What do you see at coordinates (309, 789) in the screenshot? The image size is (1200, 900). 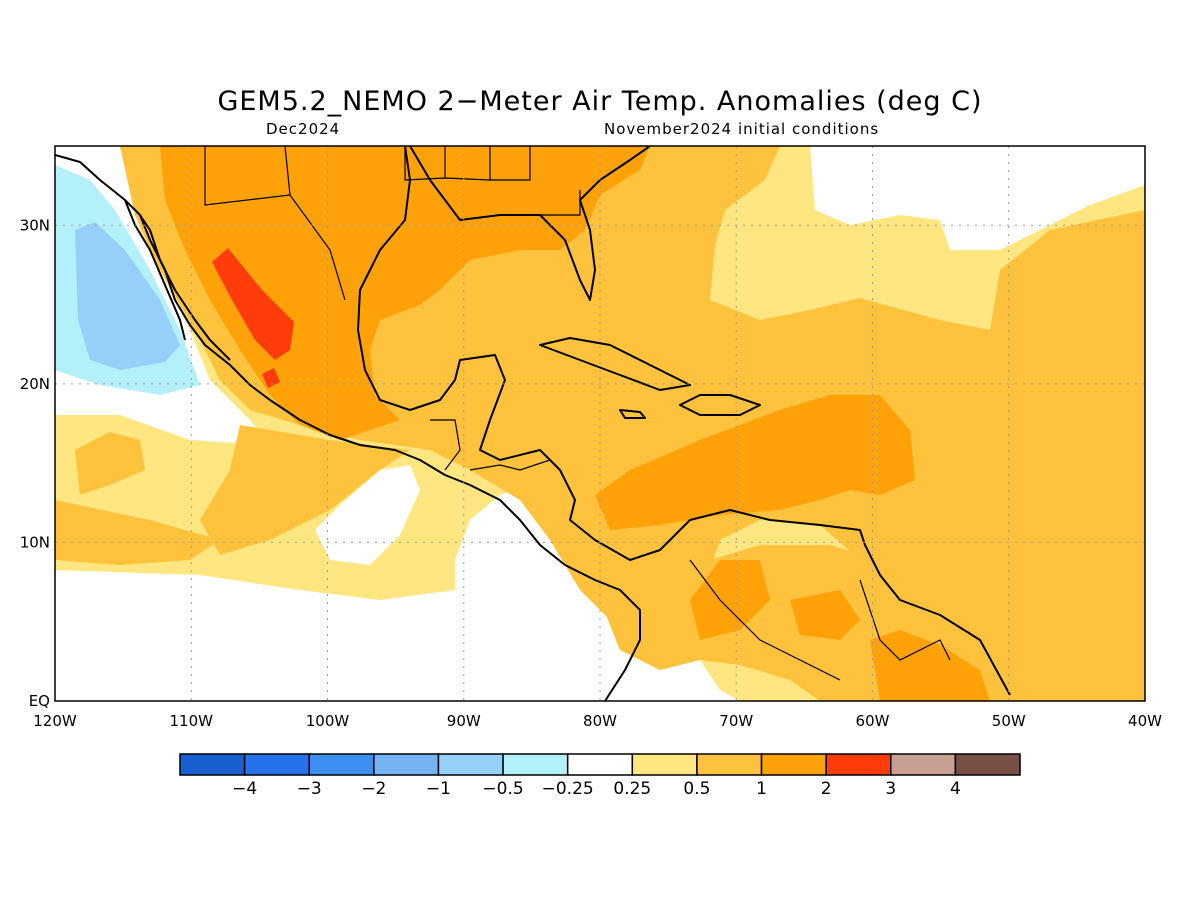 I see `colorbar-label: −3` at bounding box center [309, 789].